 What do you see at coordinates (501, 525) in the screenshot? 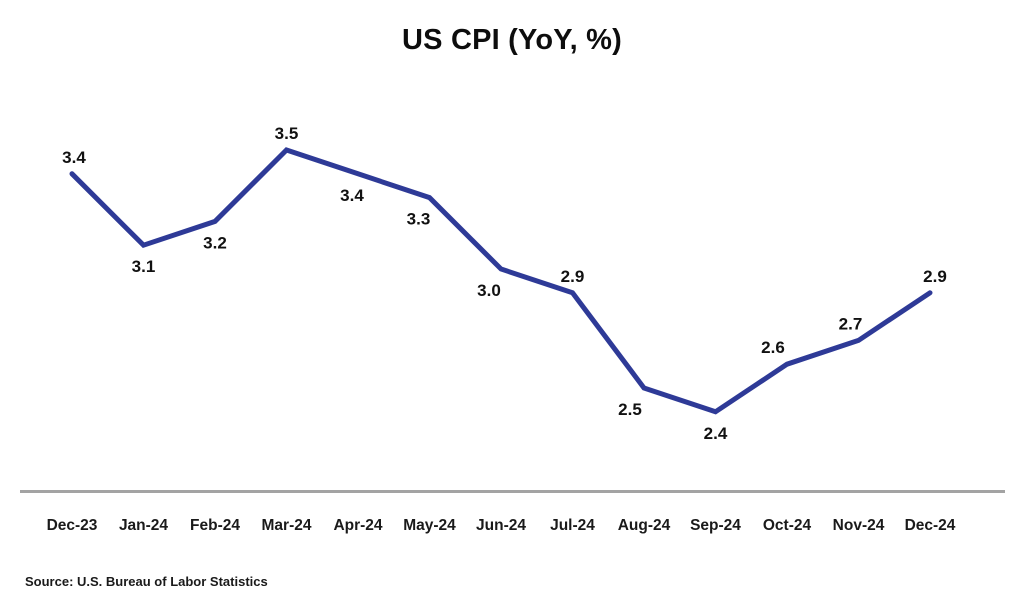
I see `x-axis-label: Jun-24` at bounding box center [501, 525].